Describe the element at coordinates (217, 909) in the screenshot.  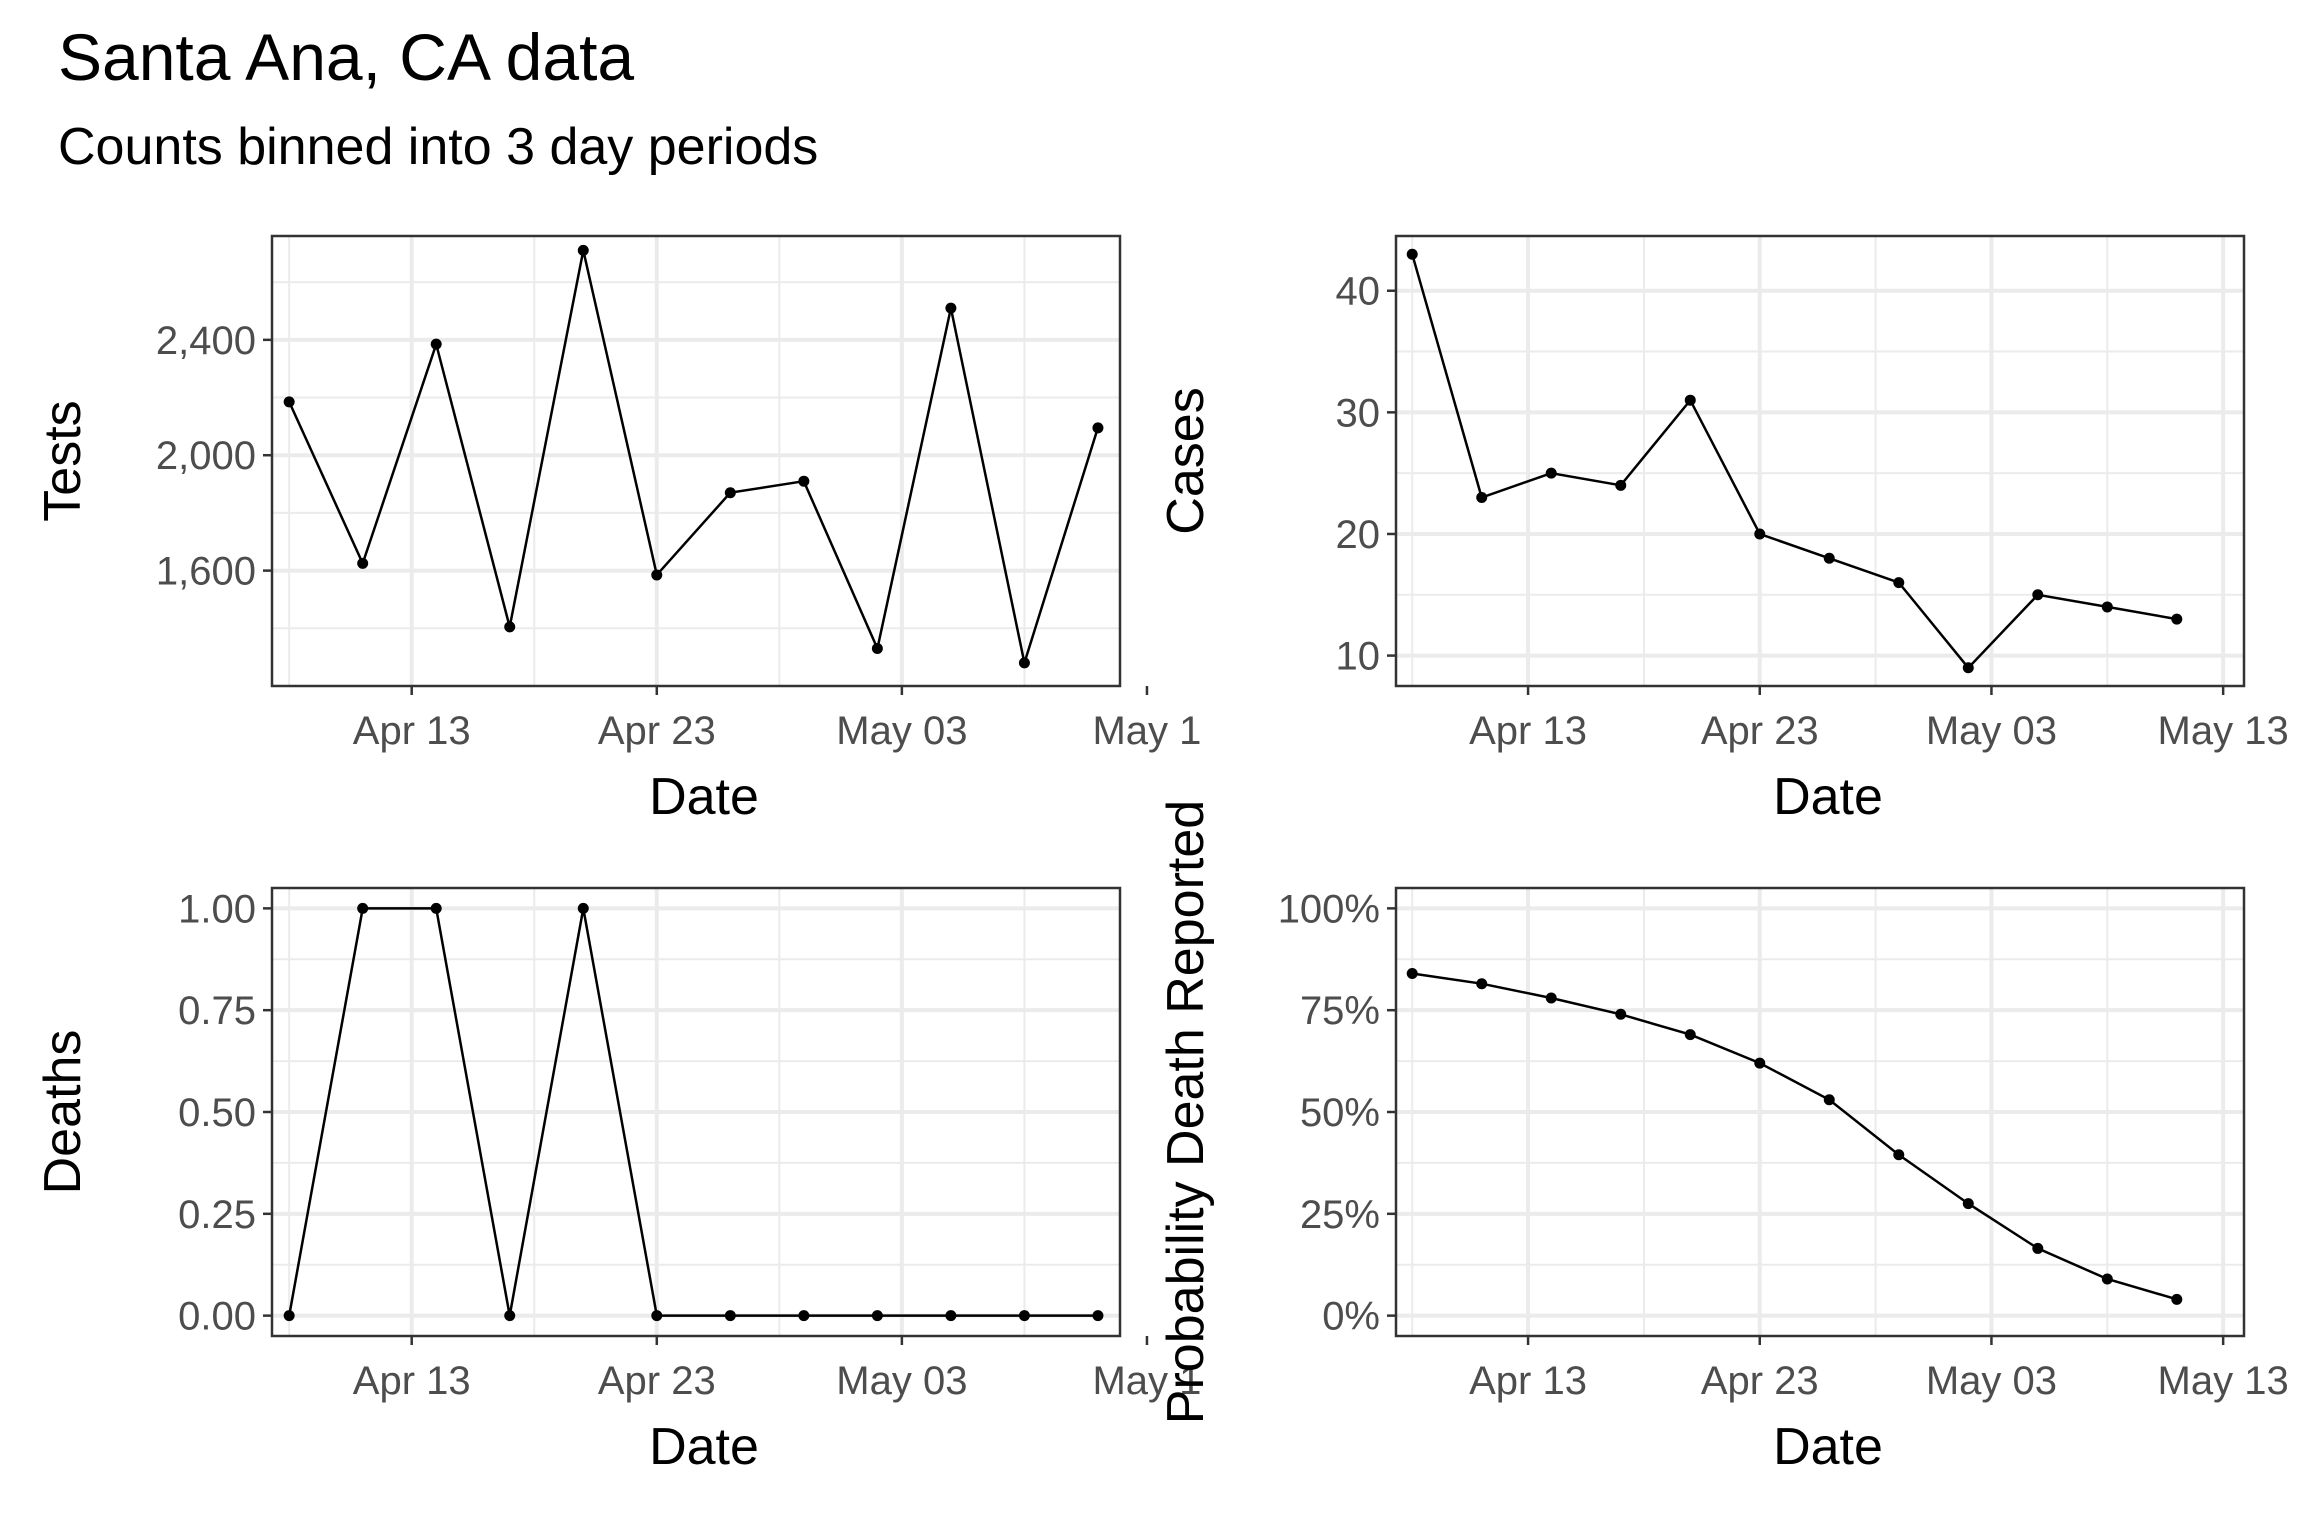
I see `deaths-y-tick-label: 1.00` at that location.